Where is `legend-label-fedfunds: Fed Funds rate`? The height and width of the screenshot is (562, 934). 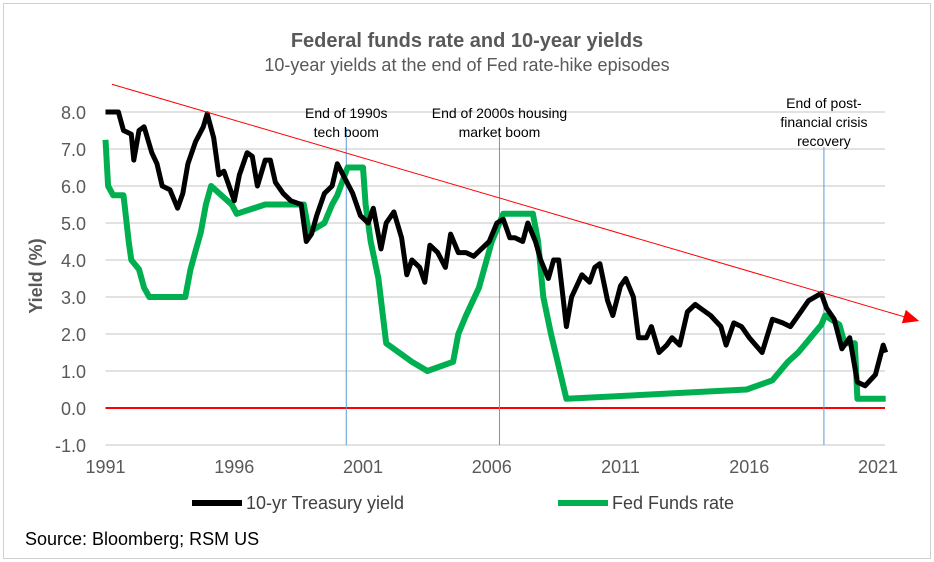 legend-label-fedfunds: Fed Funds rate is located at coordinates (673, 503).